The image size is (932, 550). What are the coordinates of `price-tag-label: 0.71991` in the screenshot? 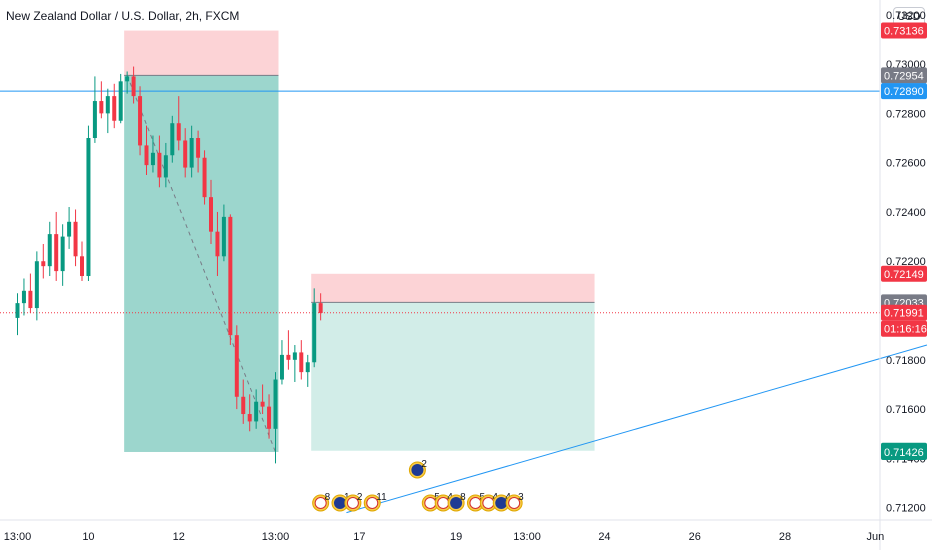 It's located at (904, 314).